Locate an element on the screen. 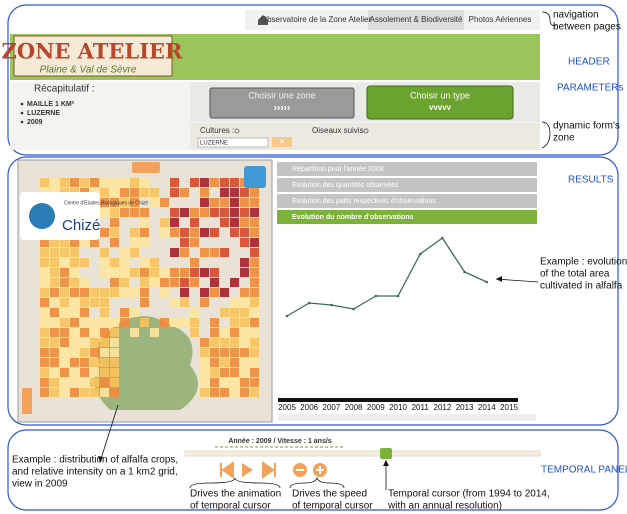 Image resolution: width=627 pixels, height=514 pixels. annotation: with an annual resolution) is located at coordinates (444, 506).